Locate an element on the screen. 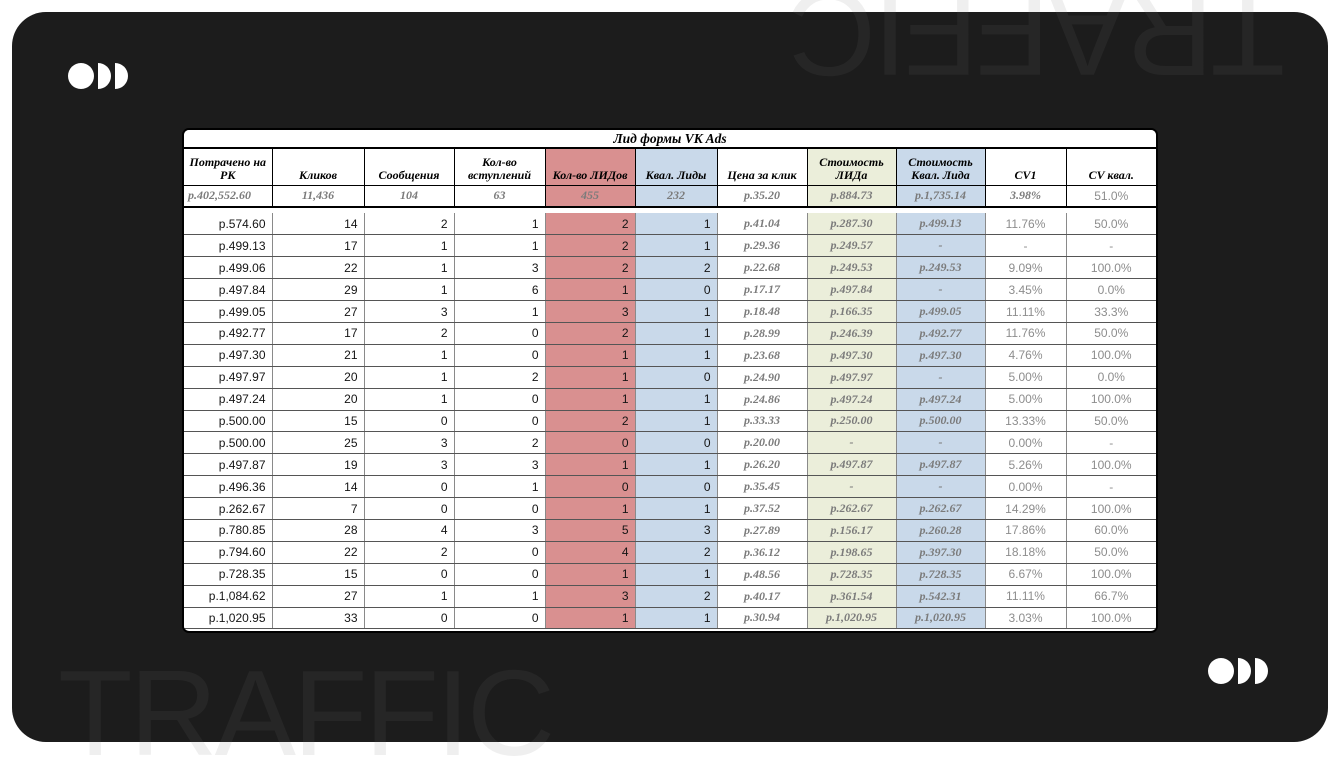 The width and height of the screenshot is (1340, 781). table-cell: p.33.33 is located at coordinates (762, 421).